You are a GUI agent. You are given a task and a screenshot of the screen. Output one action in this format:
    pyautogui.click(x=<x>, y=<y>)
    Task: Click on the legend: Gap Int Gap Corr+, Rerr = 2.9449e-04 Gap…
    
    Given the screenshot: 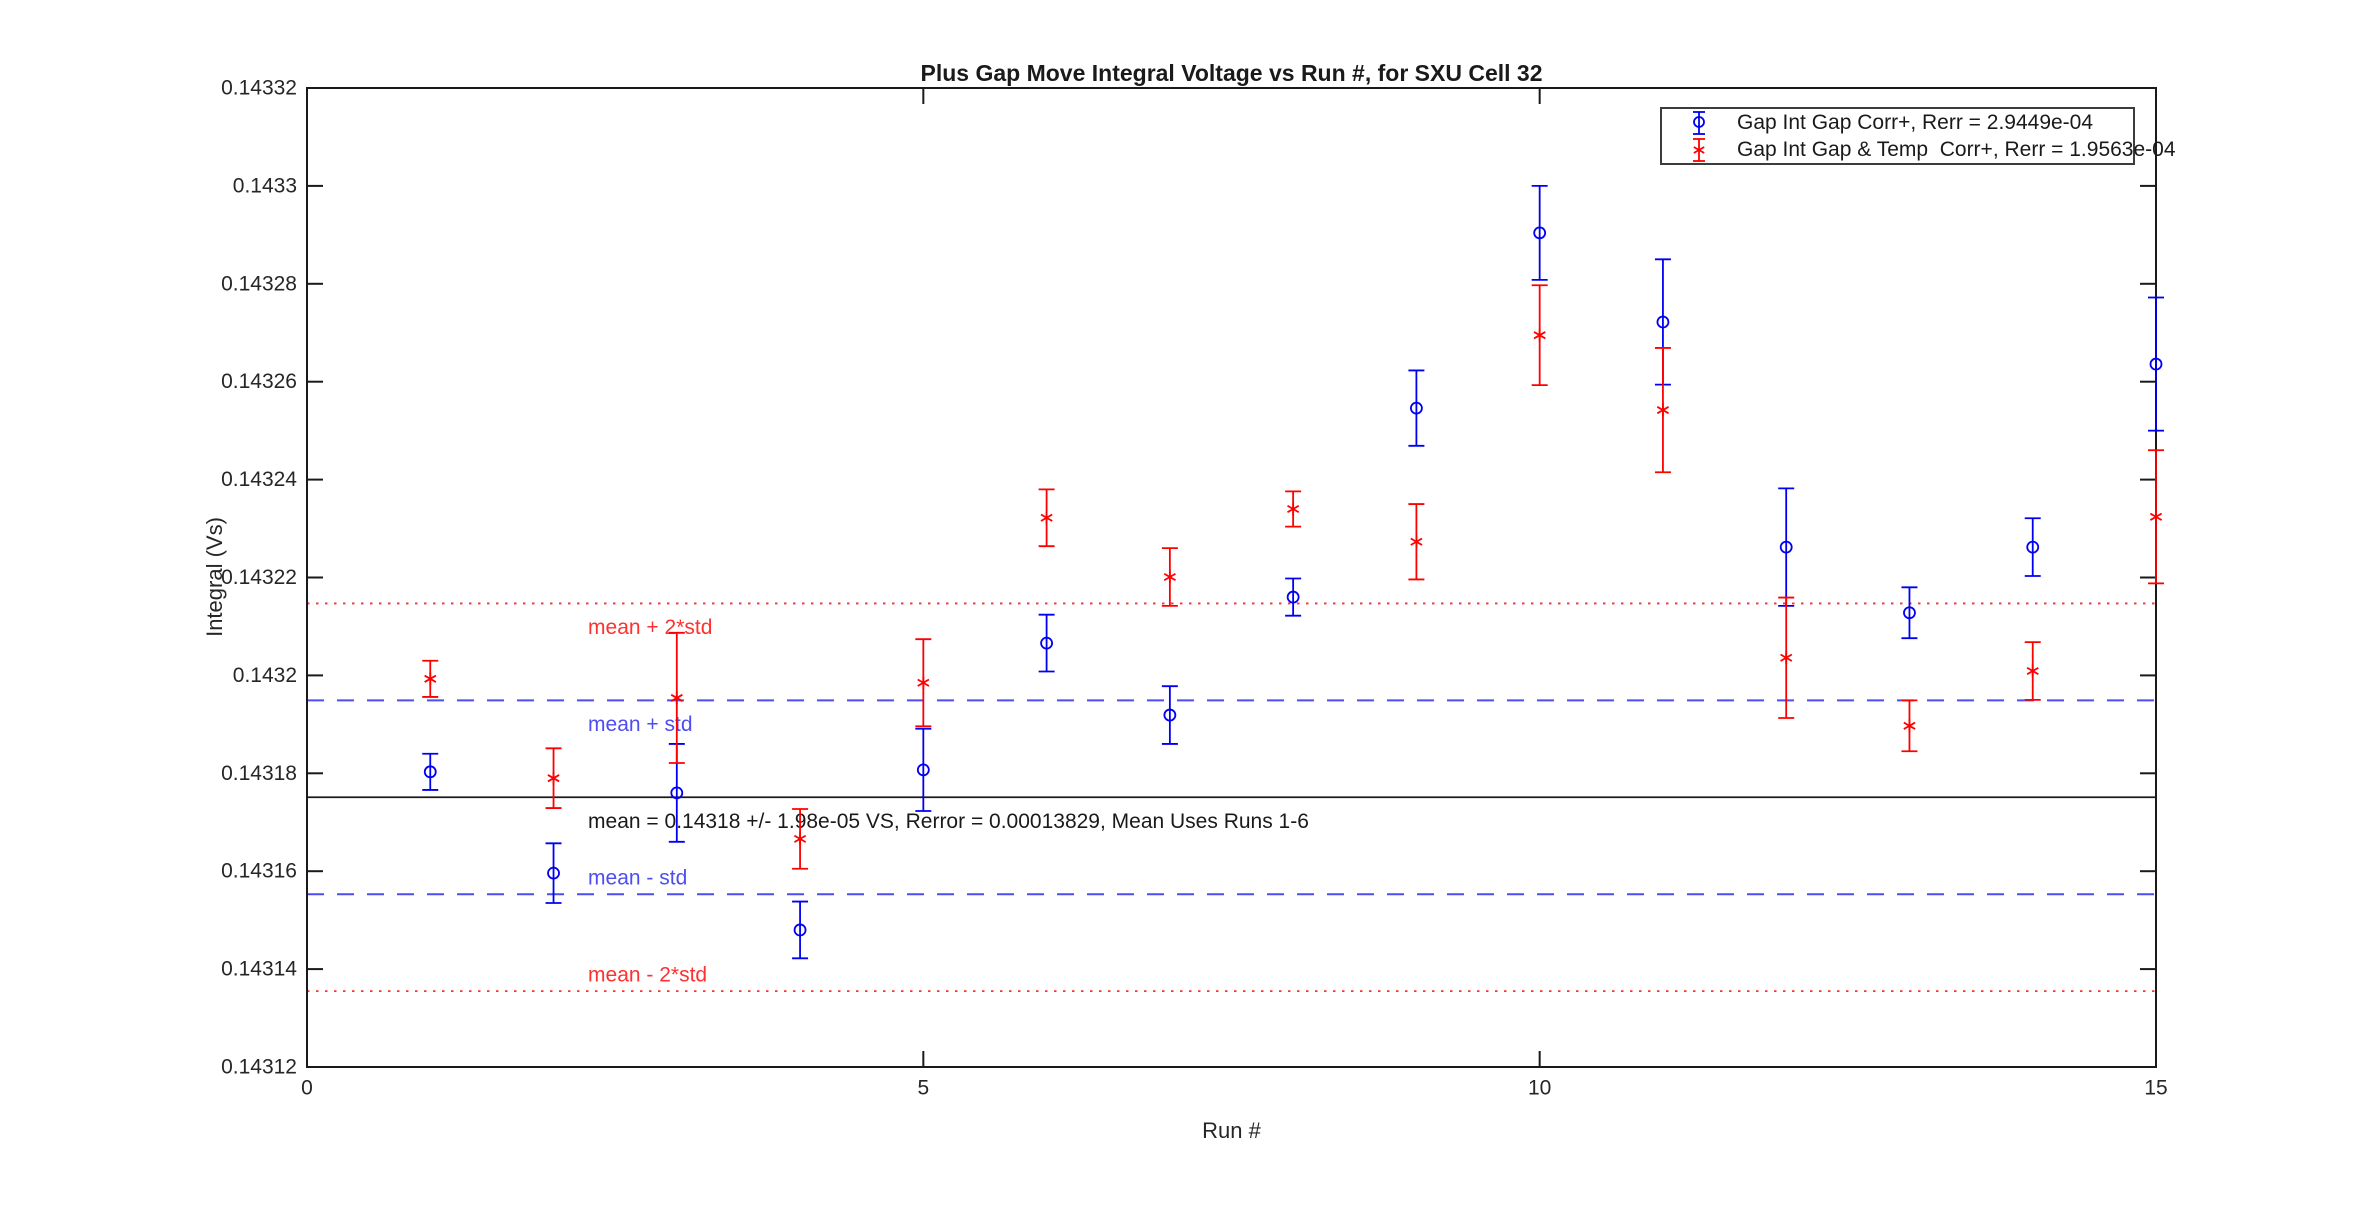 What is the action you would take?
    pyautogui.click(x=1918, y=136)
    